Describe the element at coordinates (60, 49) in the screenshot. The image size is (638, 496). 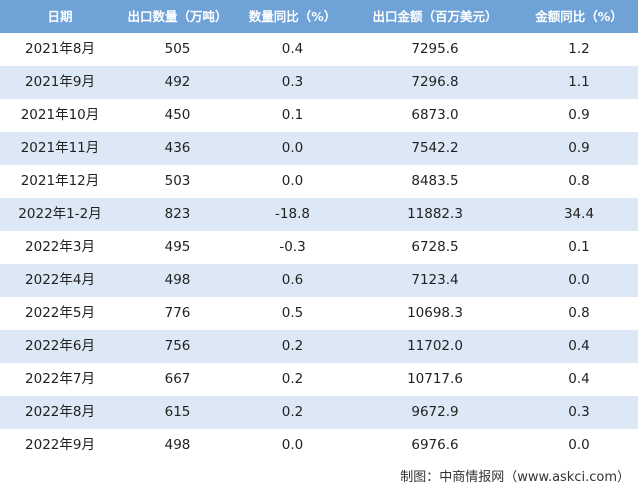
I see `table-cell: 2021年8月` at that location.